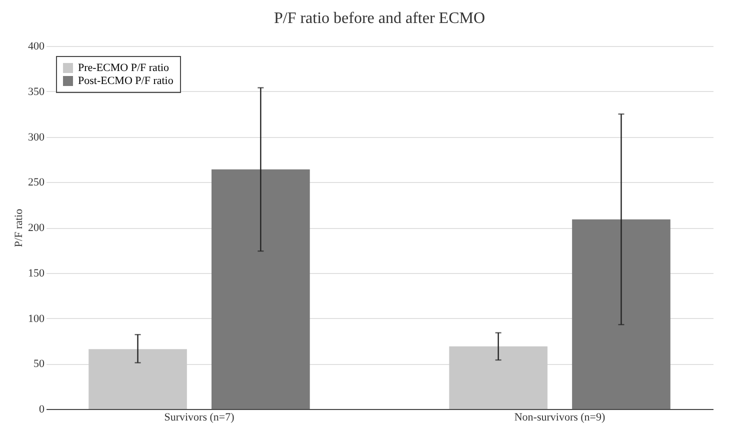 This screenshot has width=729, height=430. Describe the element at coordinates (36, 137) in the screenshot. I see `y-tick-label: 300` at that location.